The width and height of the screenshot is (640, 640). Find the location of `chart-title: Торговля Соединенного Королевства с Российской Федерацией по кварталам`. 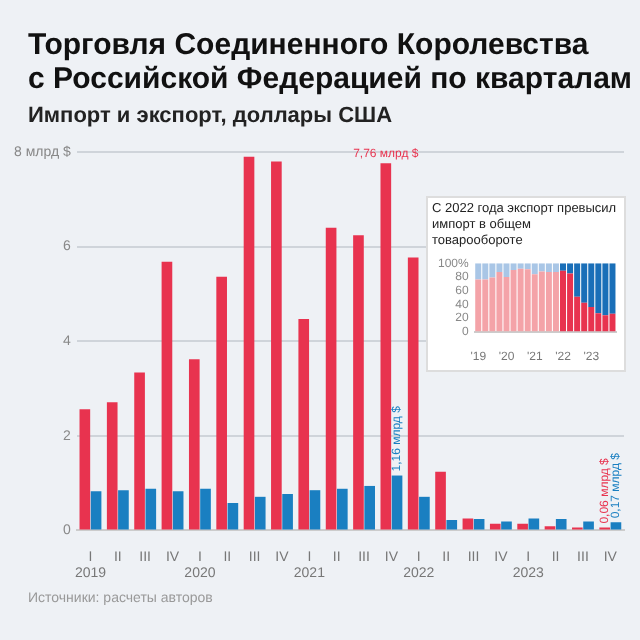

chart-title: Торговля Соединенного Королевства с Российской Федерацией по кварталам is located at coordinates (330, 62).